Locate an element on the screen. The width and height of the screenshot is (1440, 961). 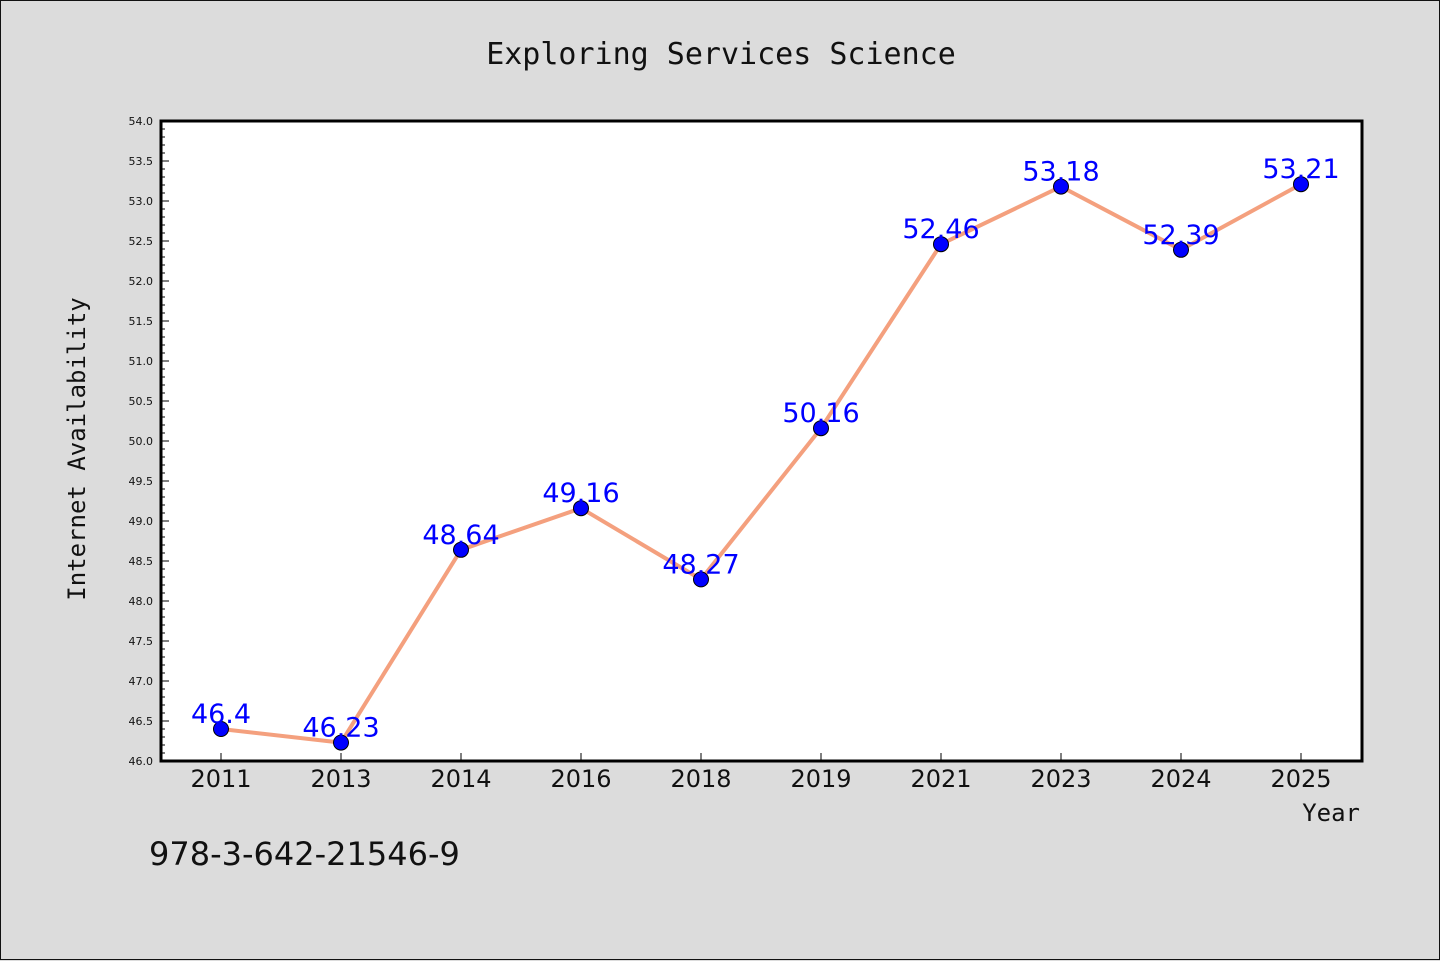
y-tick-label: 51.5 is located at coordinates (141, 321).